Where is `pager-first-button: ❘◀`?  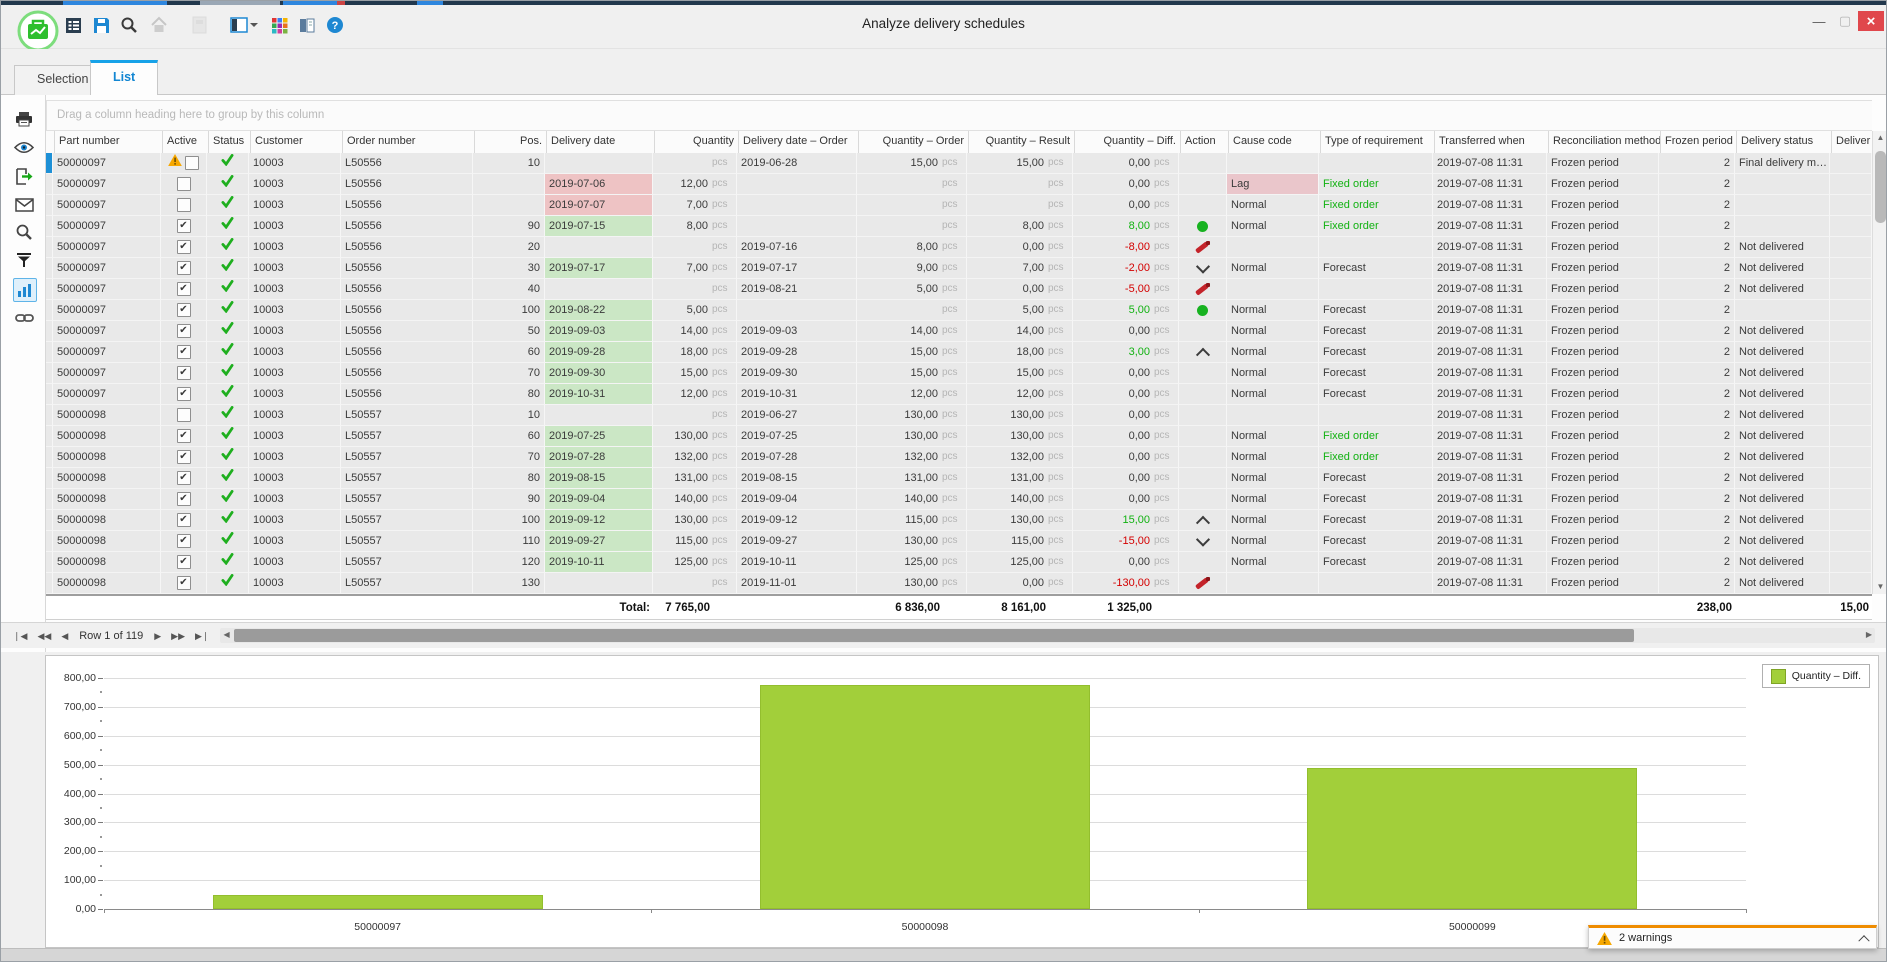 pager-first-button: ❘◀ is located at coordinates (20, 635).